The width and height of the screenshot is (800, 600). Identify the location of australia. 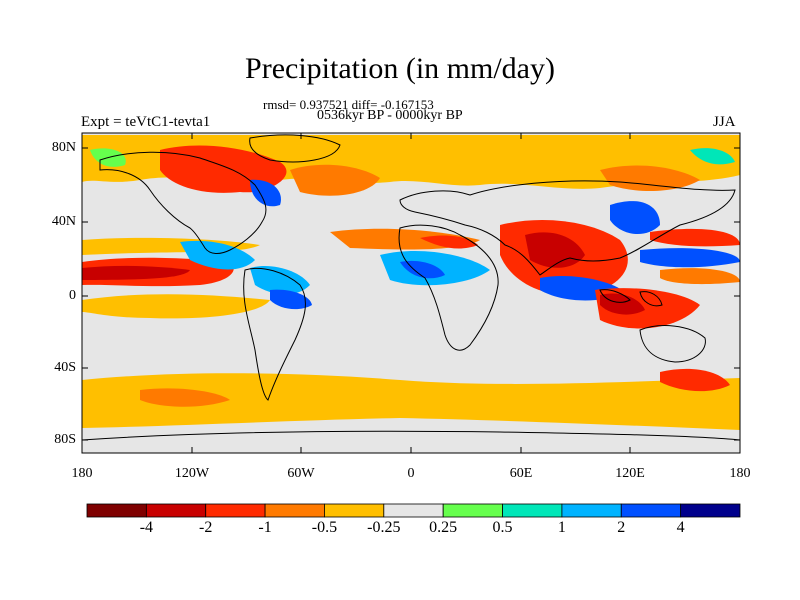
(672, 344).